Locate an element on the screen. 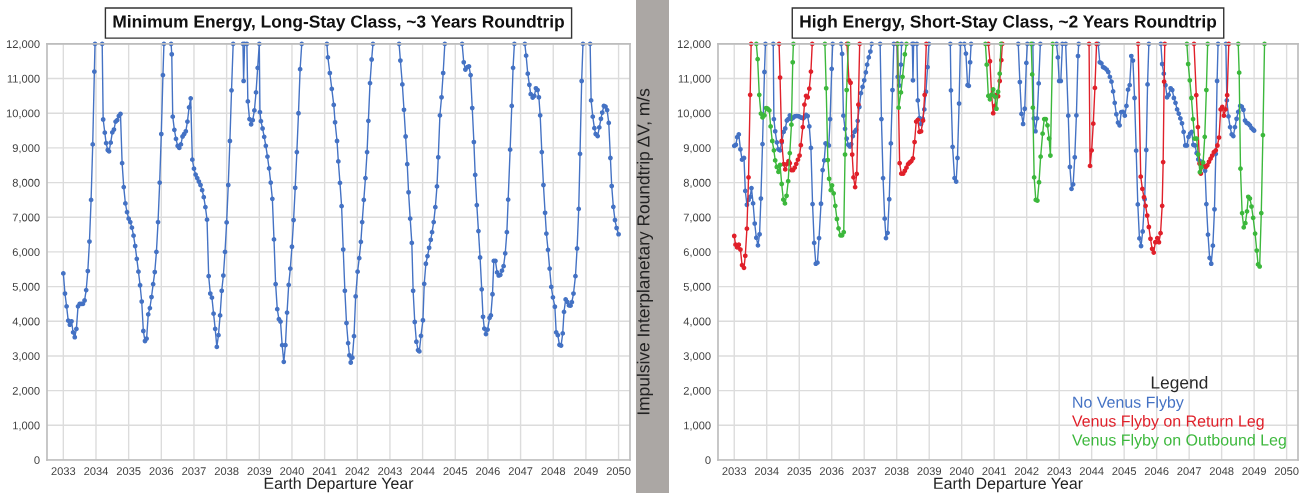 This screenshot has width=1302, height=493. text: Venus Flyby on Return Leg is located at coordinates (1168, 422).